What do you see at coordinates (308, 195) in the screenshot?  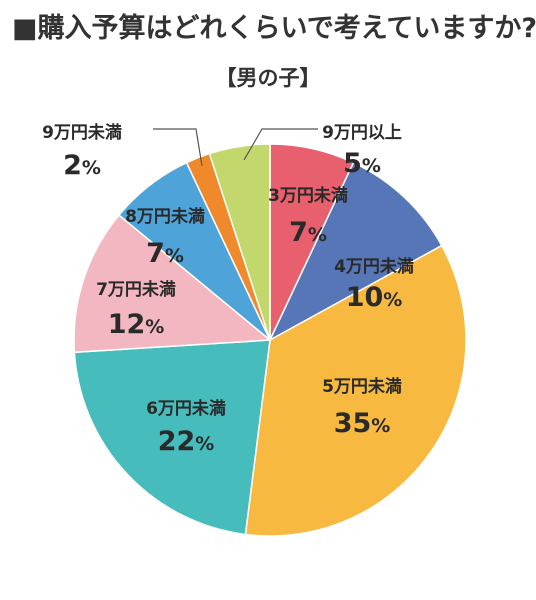 I see `slice-label: 3万円未満` at bounding box center [308, 195].